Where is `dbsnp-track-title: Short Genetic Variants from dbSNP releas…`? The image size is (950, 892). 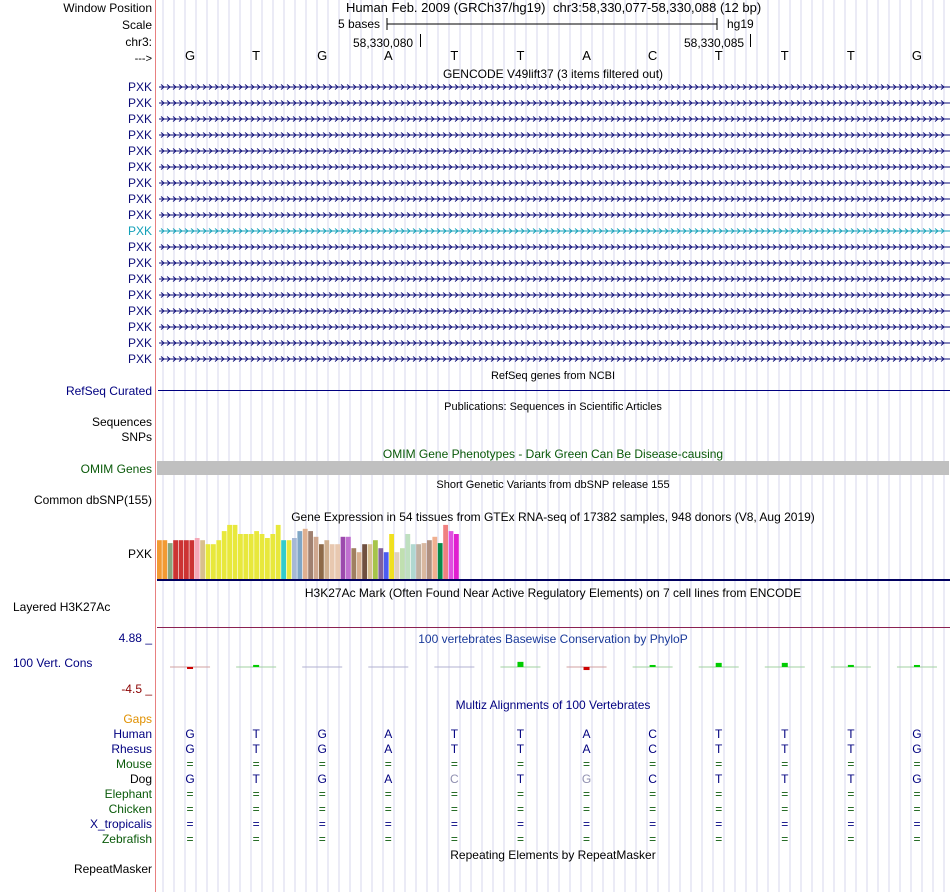 dbsnp-track-title: Short Genetic Variants from dbSNP releas… is located at coordinates (553, 485).